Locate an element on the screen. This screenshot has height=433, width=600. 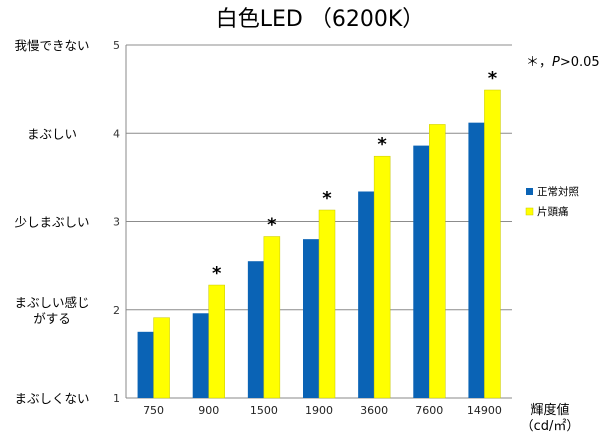
x-tick-label-900: 900 is located at coordinates (208, 410).